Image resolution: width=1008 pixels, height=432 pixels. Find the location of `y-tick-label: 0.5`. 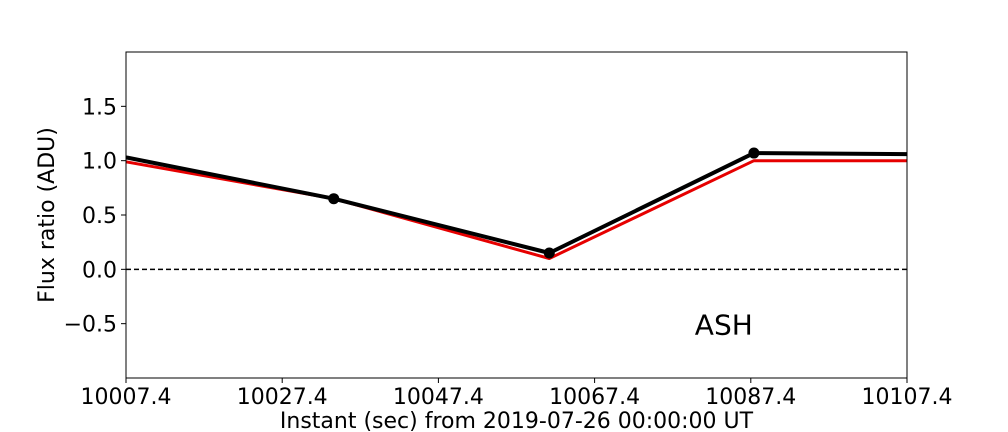

y-tick-label: 0.5 is located at coordinates (99, 216).